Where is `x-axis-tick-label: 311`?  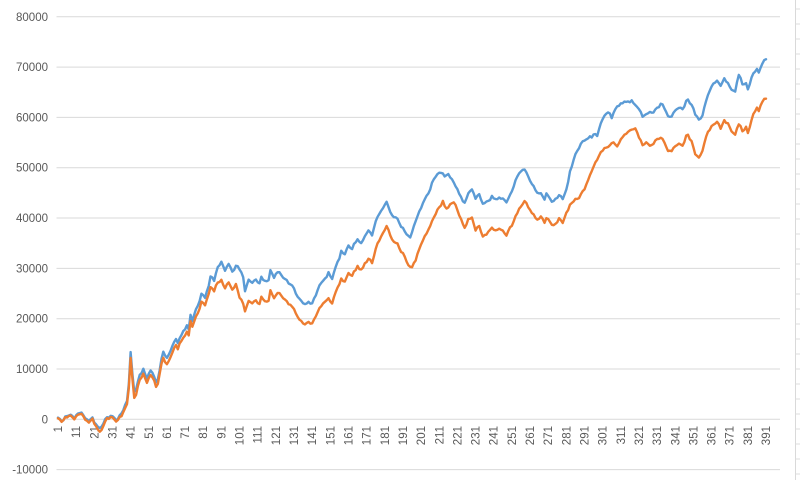
x-axis-tick-label: 311 is located at coordinates (622, 435).